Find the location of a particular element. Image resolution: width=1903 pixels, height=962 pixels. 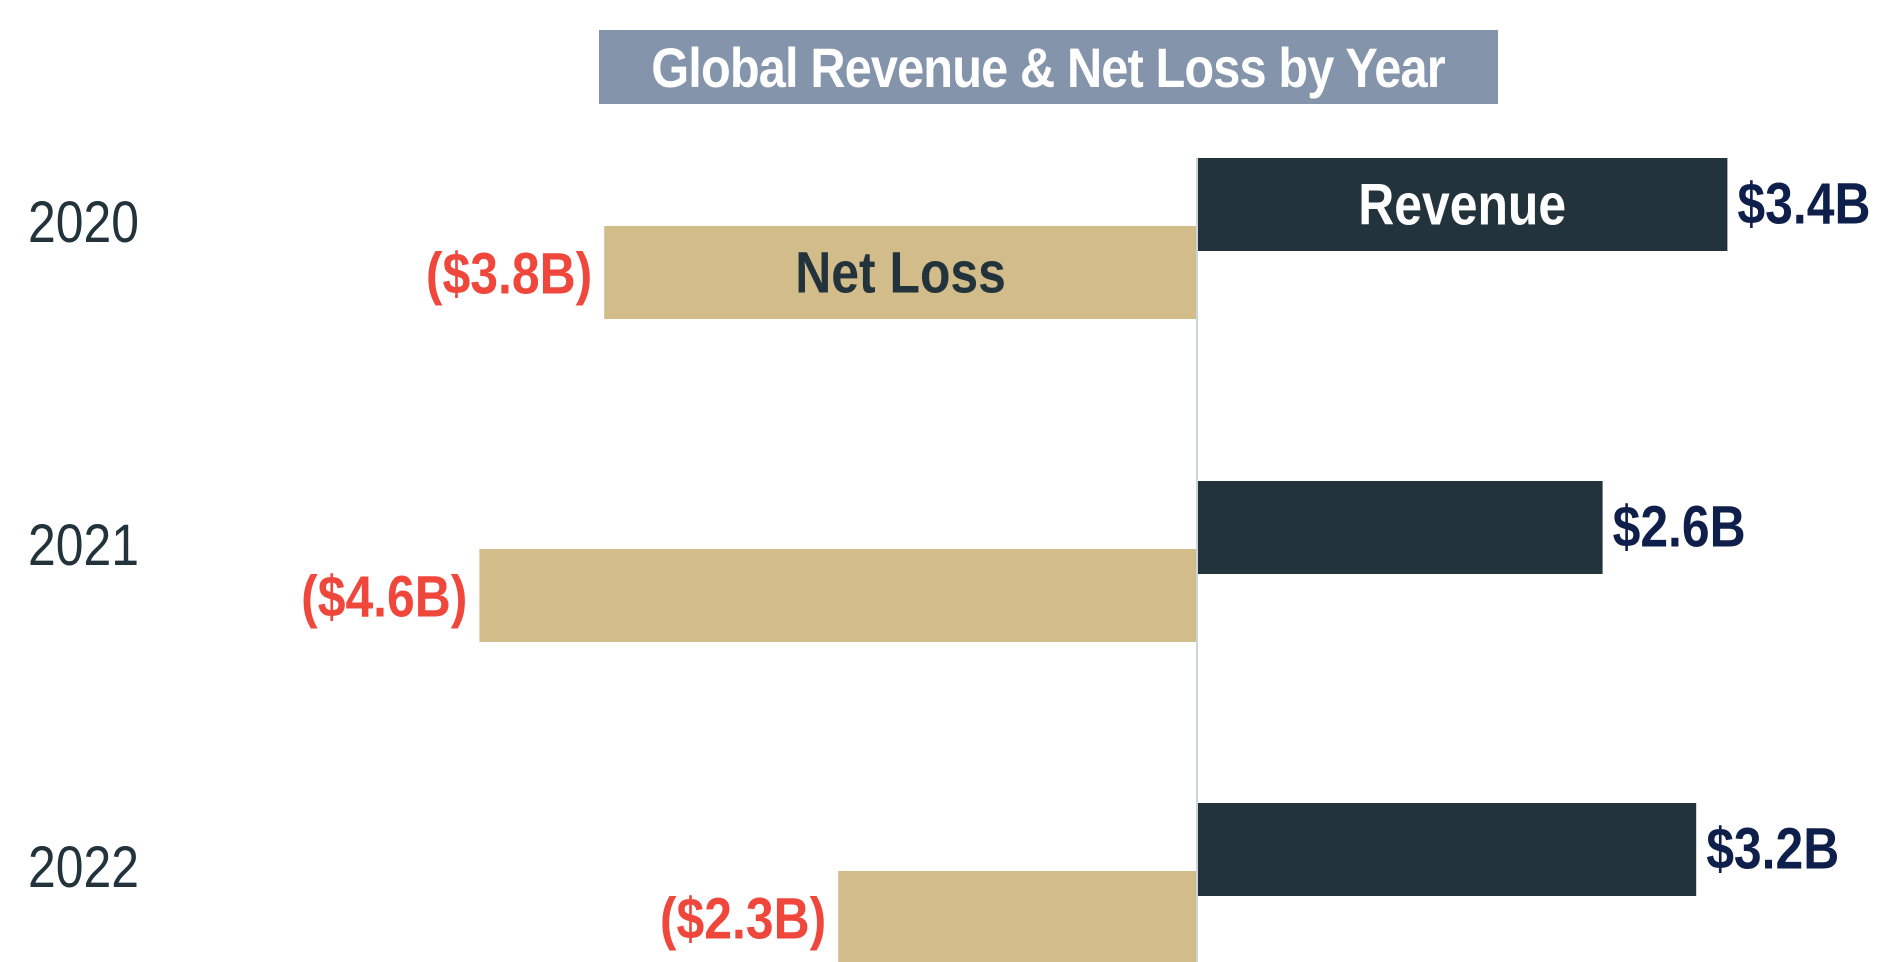

chart-title-box: Global Revenue & Net Loss by Year is located at coordinates (1048, 67).